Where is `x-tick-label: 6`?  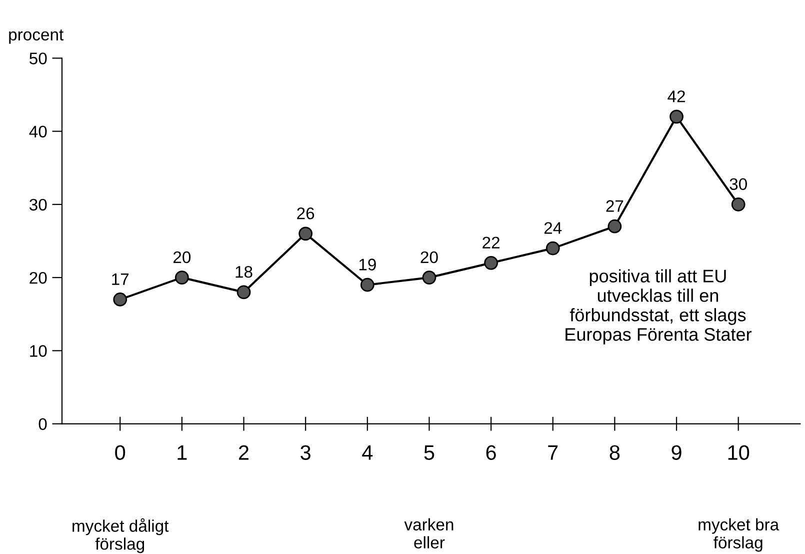
x-tick-label: 6 is located at coordinates (491, 452).